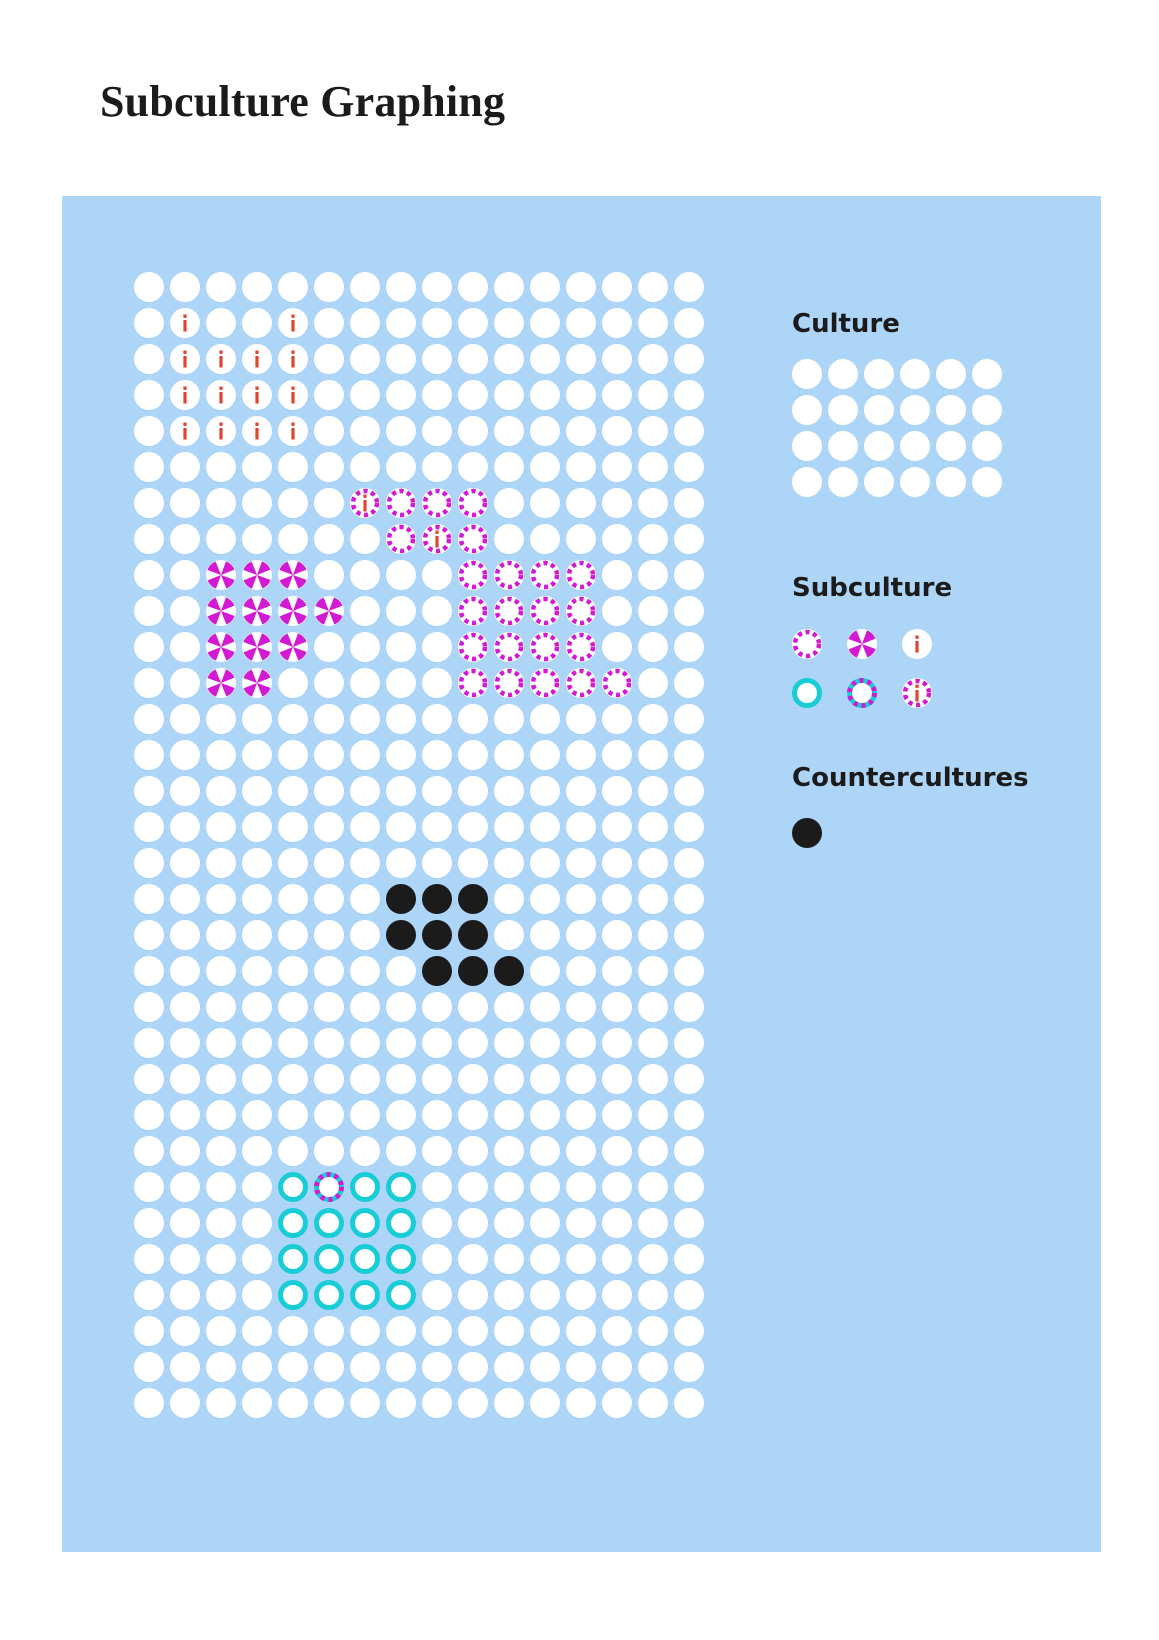  Describe the element at coordinates (303, 101) in the screenshot. I see `page-title: Subculture Graphing` at that location.